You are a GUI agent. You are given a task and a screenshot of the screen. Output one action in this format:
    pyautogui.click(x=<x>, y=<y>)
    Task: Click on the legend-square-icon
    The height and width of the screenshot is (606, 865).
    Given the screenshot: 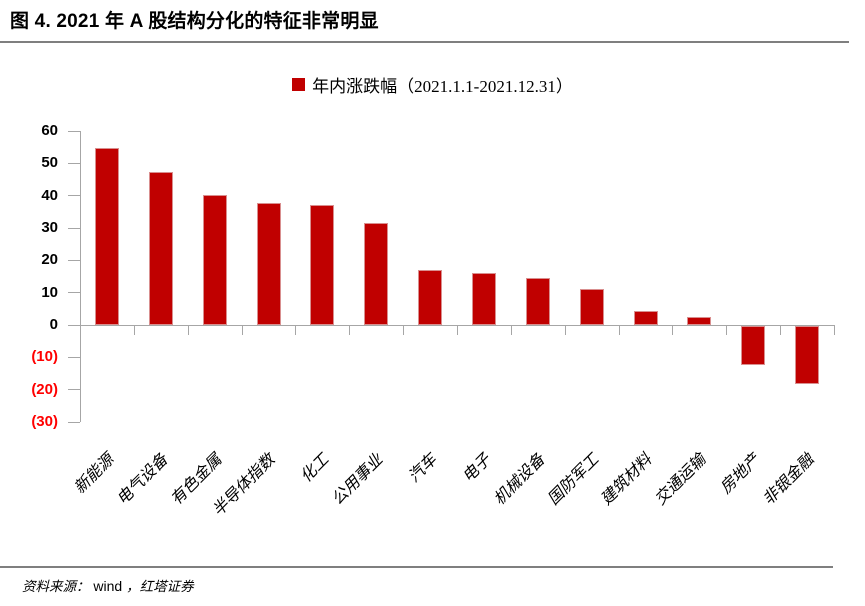 What is the action you would take?
    pyautogui.click(x=299, y=84)
    